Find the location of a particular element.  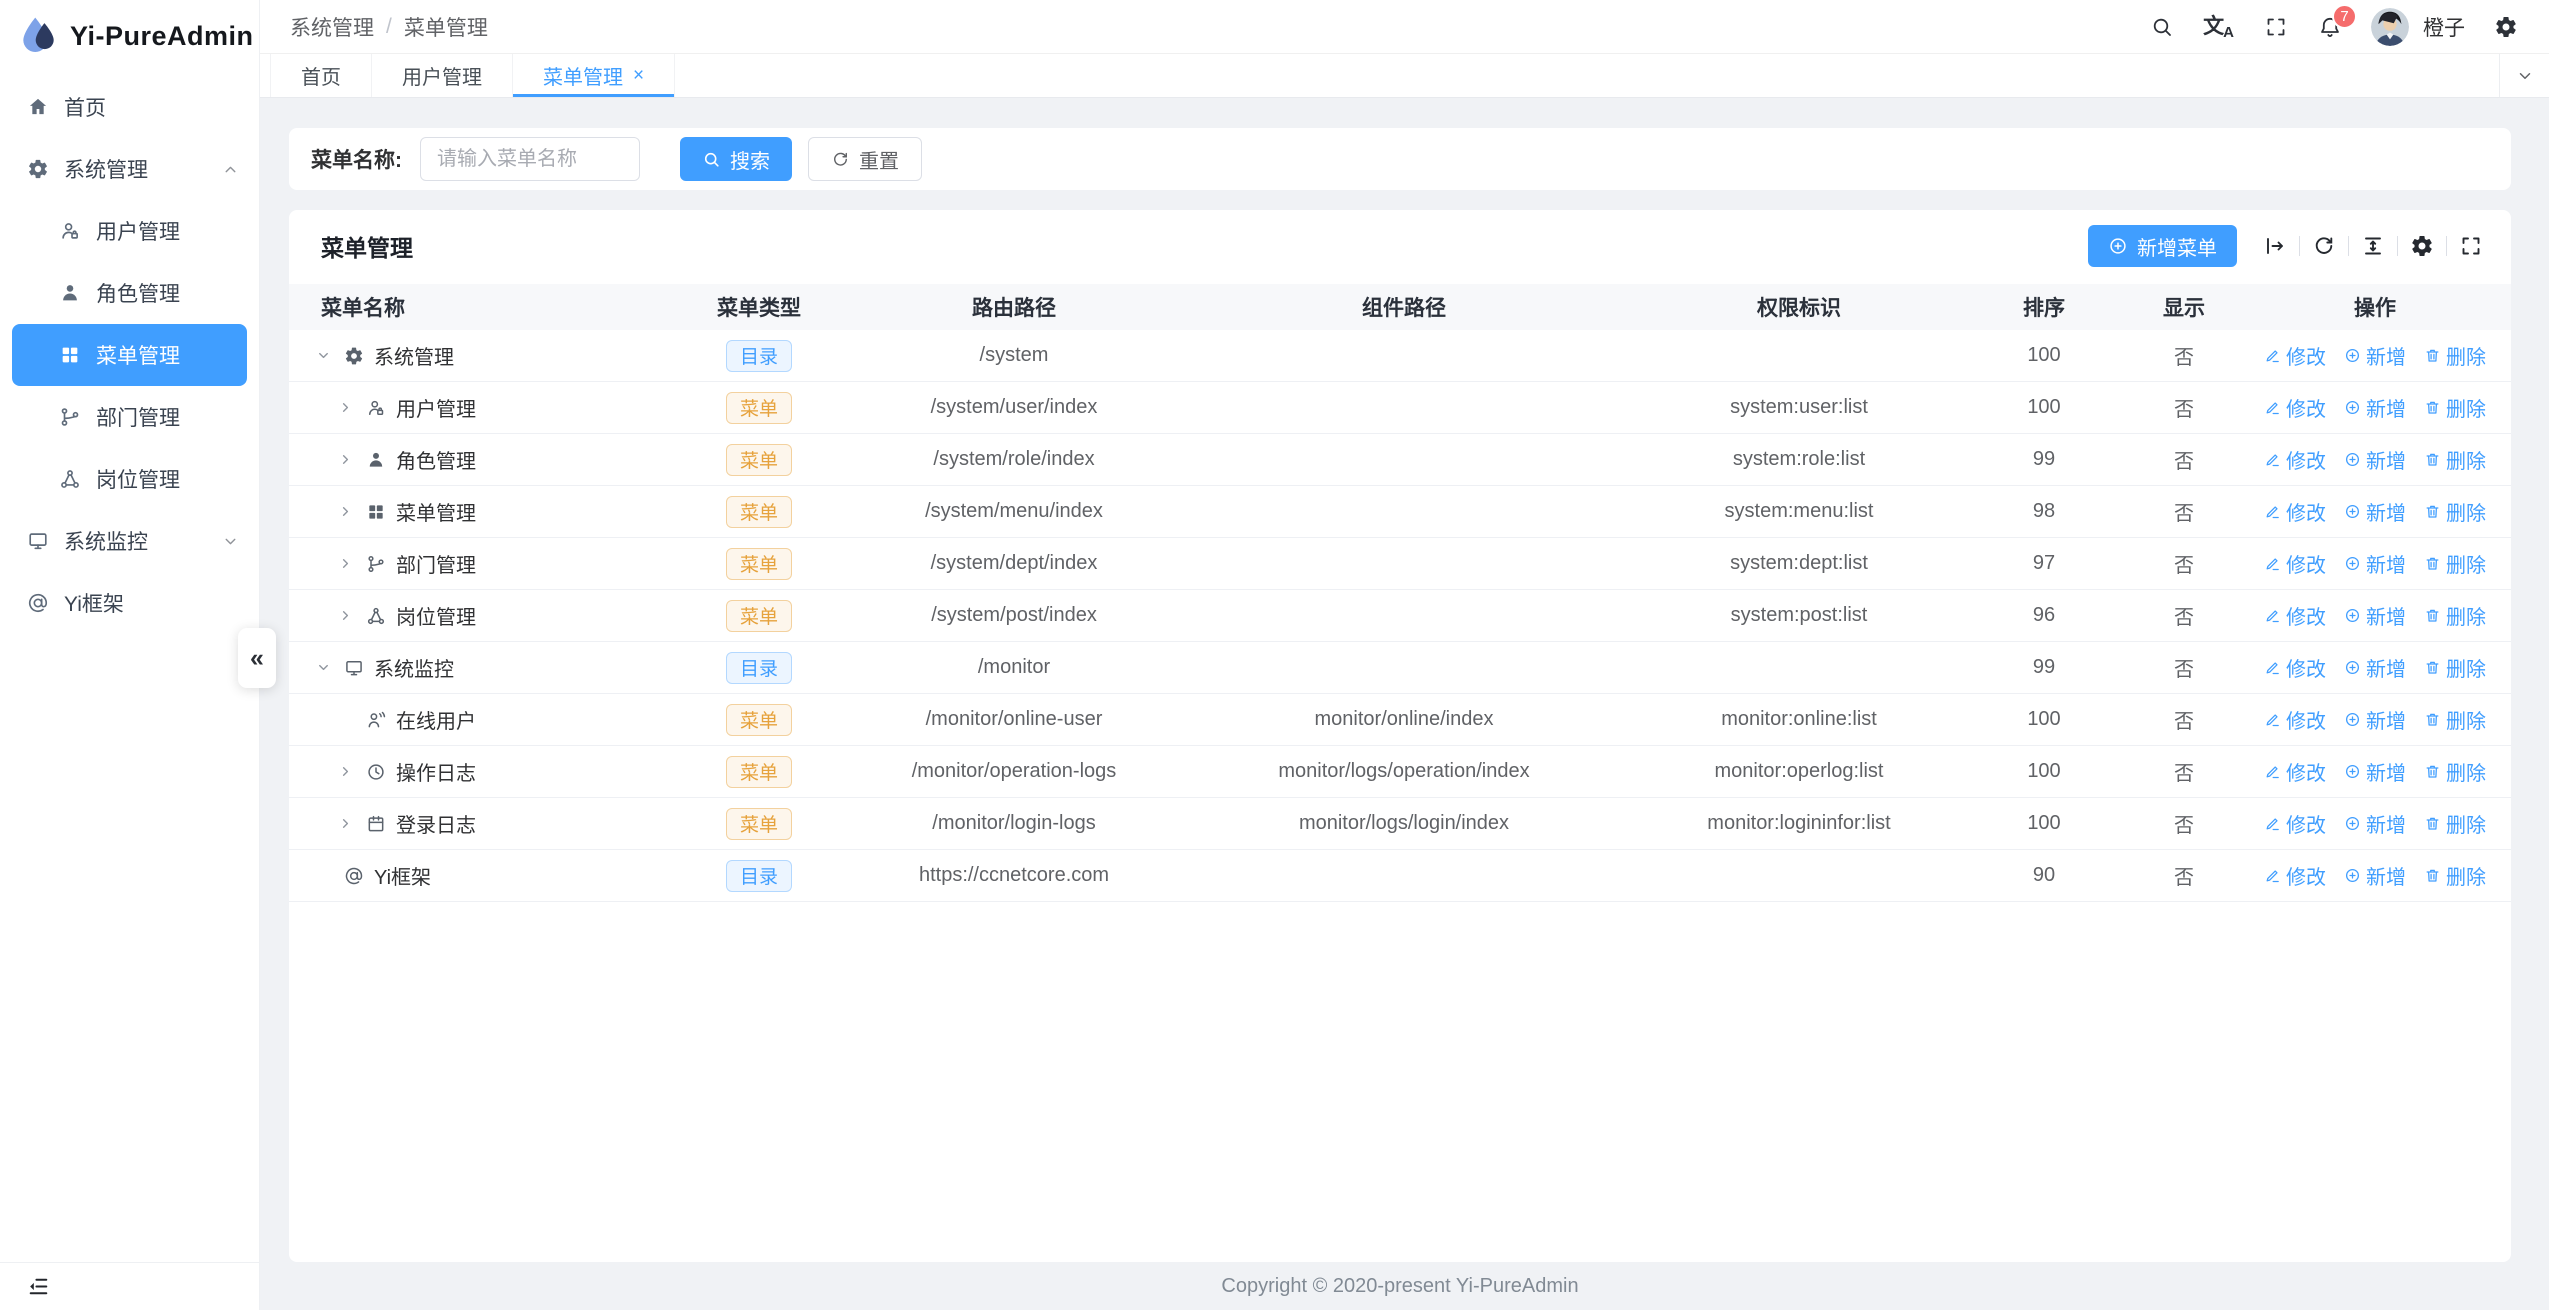

sidebar-item-system: 系统管理 is located at coordinates (129, 169).